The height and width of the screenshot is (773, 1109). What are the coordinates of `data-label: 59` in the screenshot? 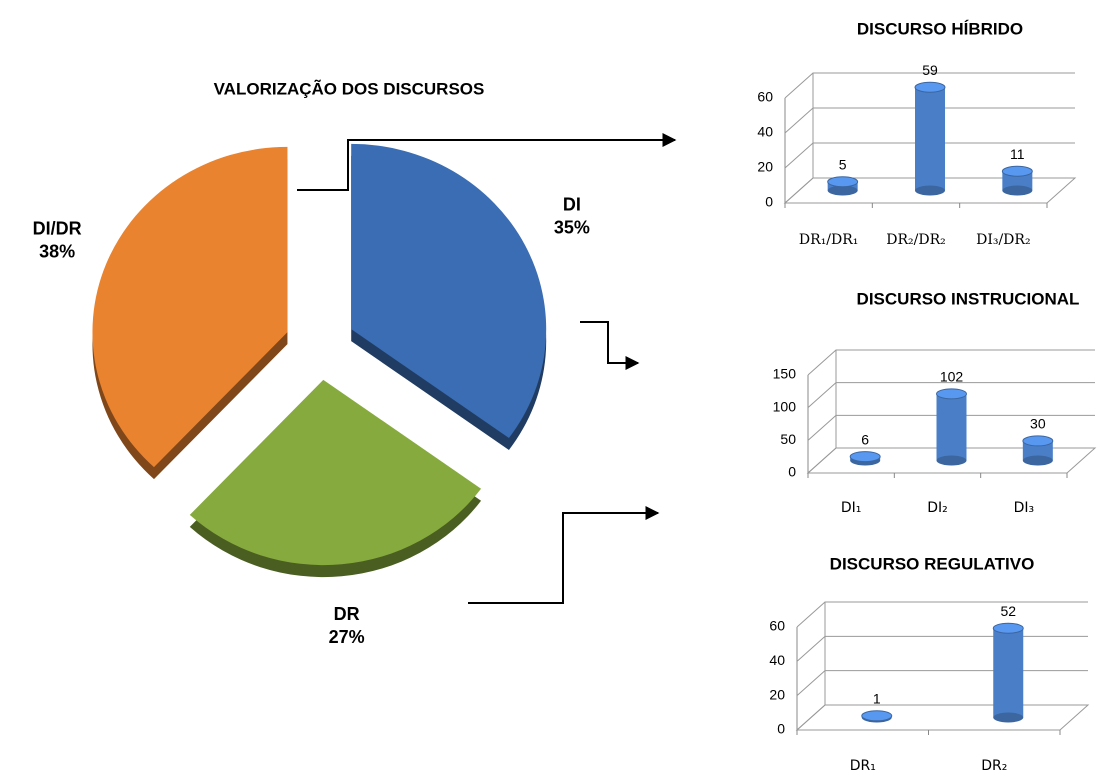 It's located at (930, 70).